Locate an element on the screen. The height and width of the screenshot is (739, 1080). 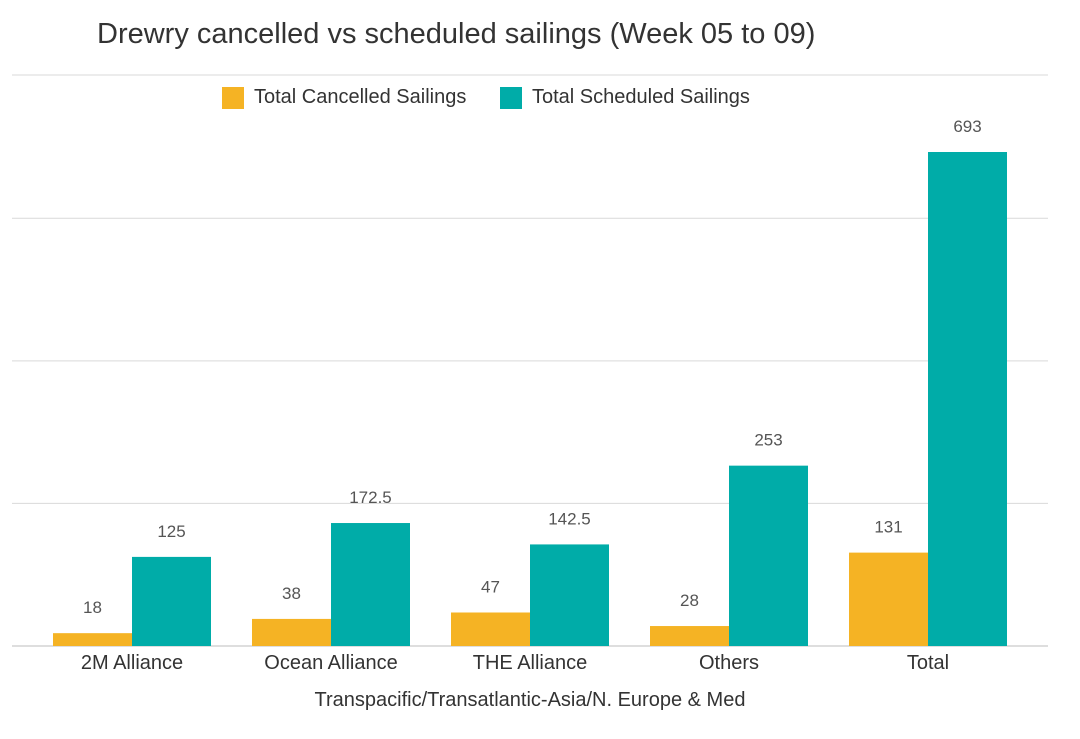
data-label-scheduled-2: 142.5 is located at coordinates (569, 518).